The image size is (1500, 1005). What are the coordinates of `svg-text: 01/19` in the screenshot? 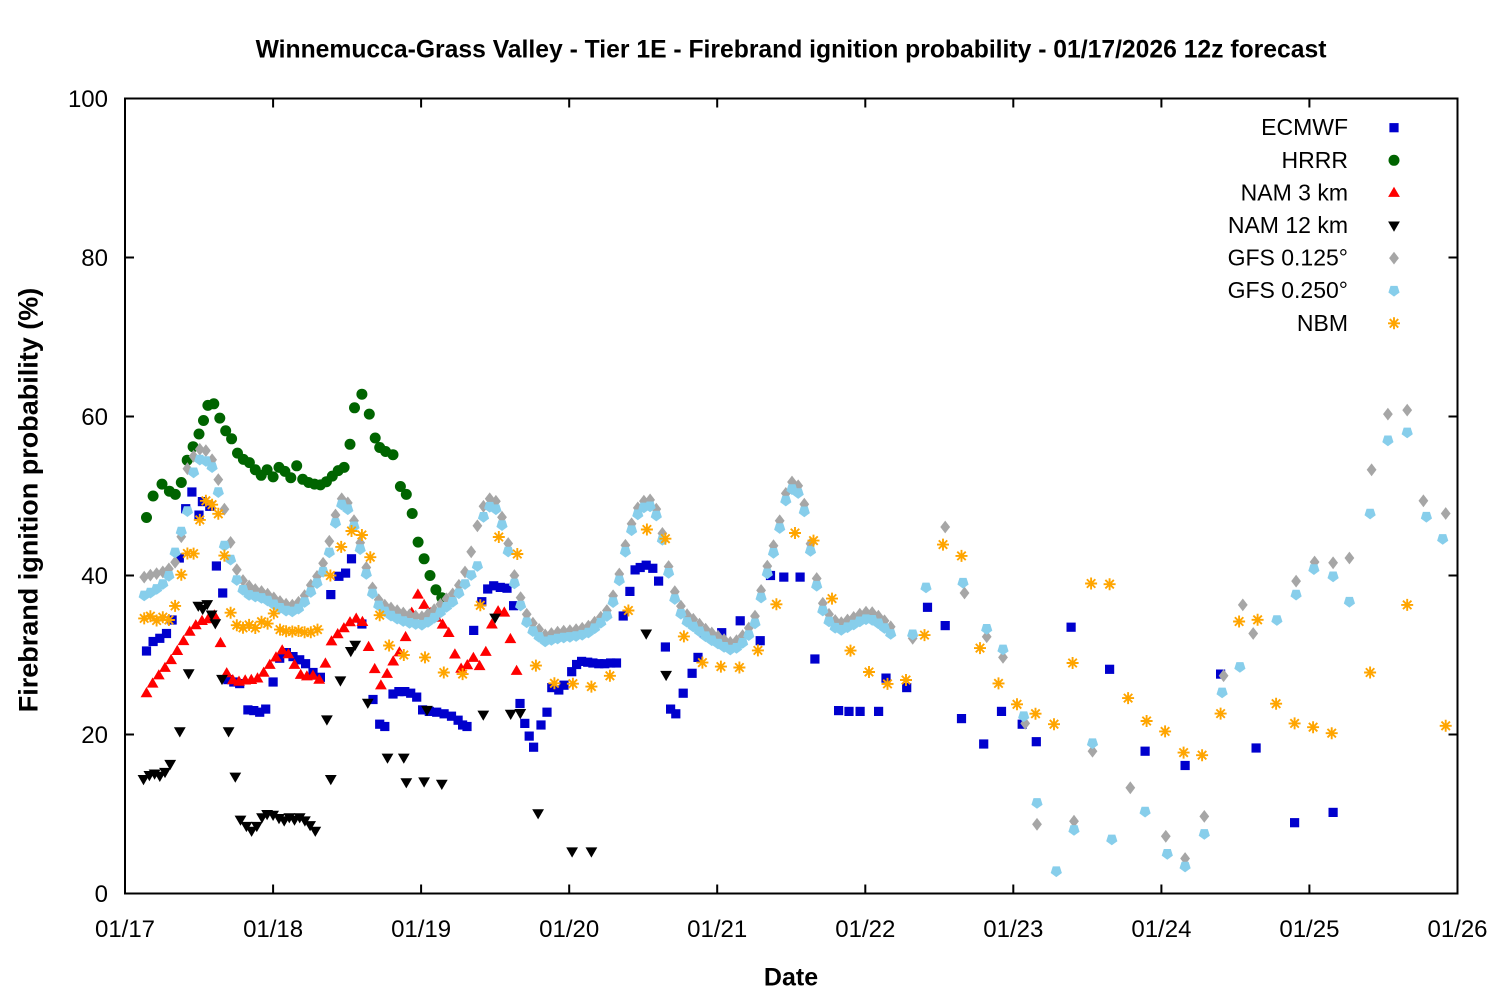 It's located at (421, 929).